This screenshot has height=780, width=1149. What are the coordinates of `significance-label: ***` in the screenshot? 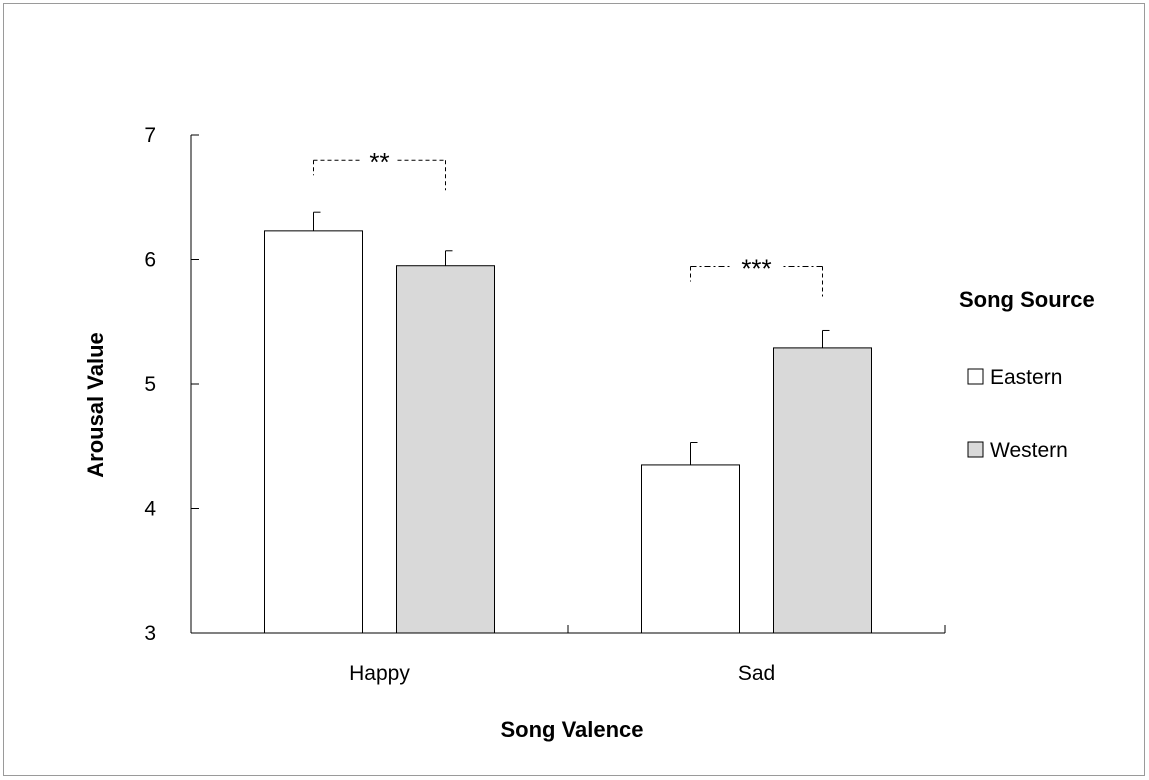 It's located at (756, 268).